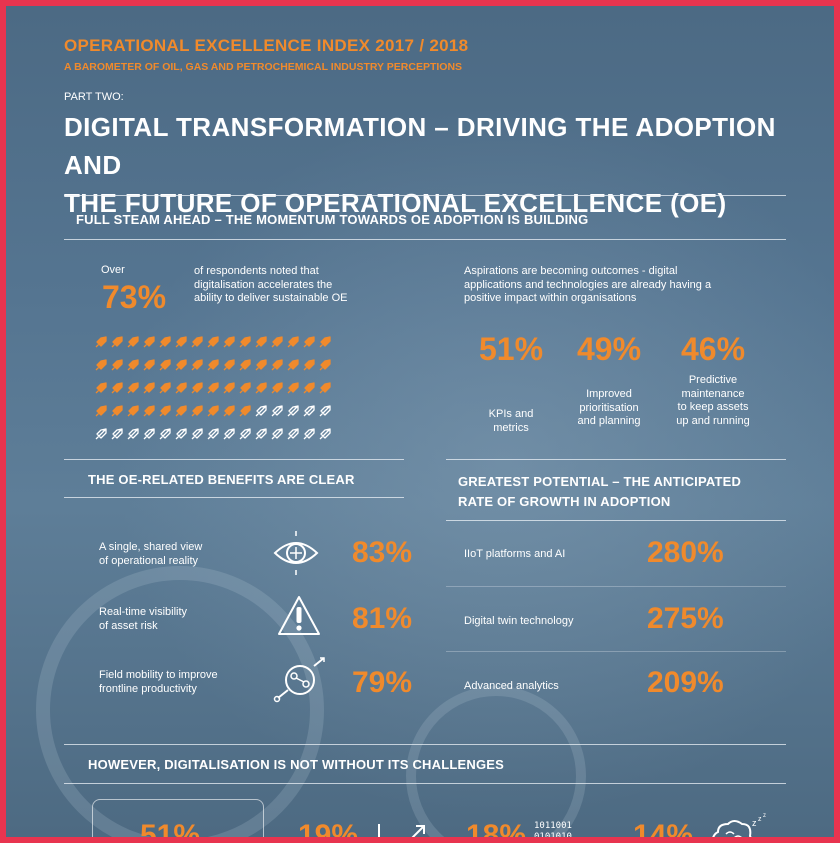  I want to click on over-value: 73%, so click(134, 297).